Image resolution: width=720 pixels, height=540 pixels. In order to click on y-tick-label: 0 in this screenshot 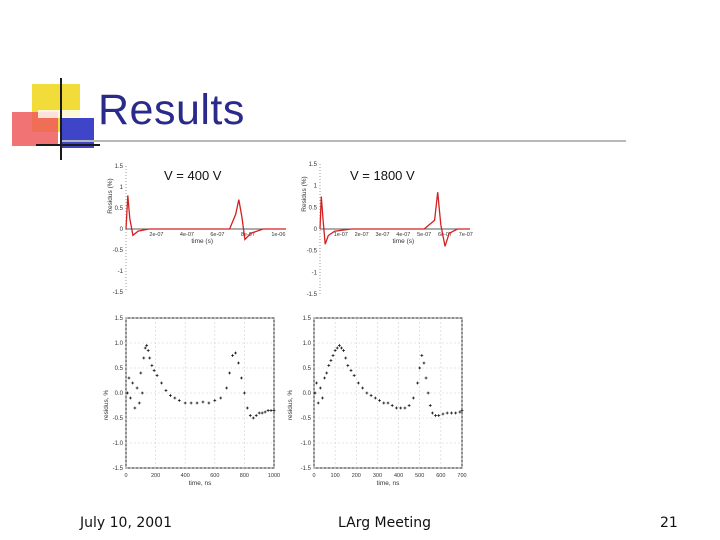, I will do `click(316, 230)`.